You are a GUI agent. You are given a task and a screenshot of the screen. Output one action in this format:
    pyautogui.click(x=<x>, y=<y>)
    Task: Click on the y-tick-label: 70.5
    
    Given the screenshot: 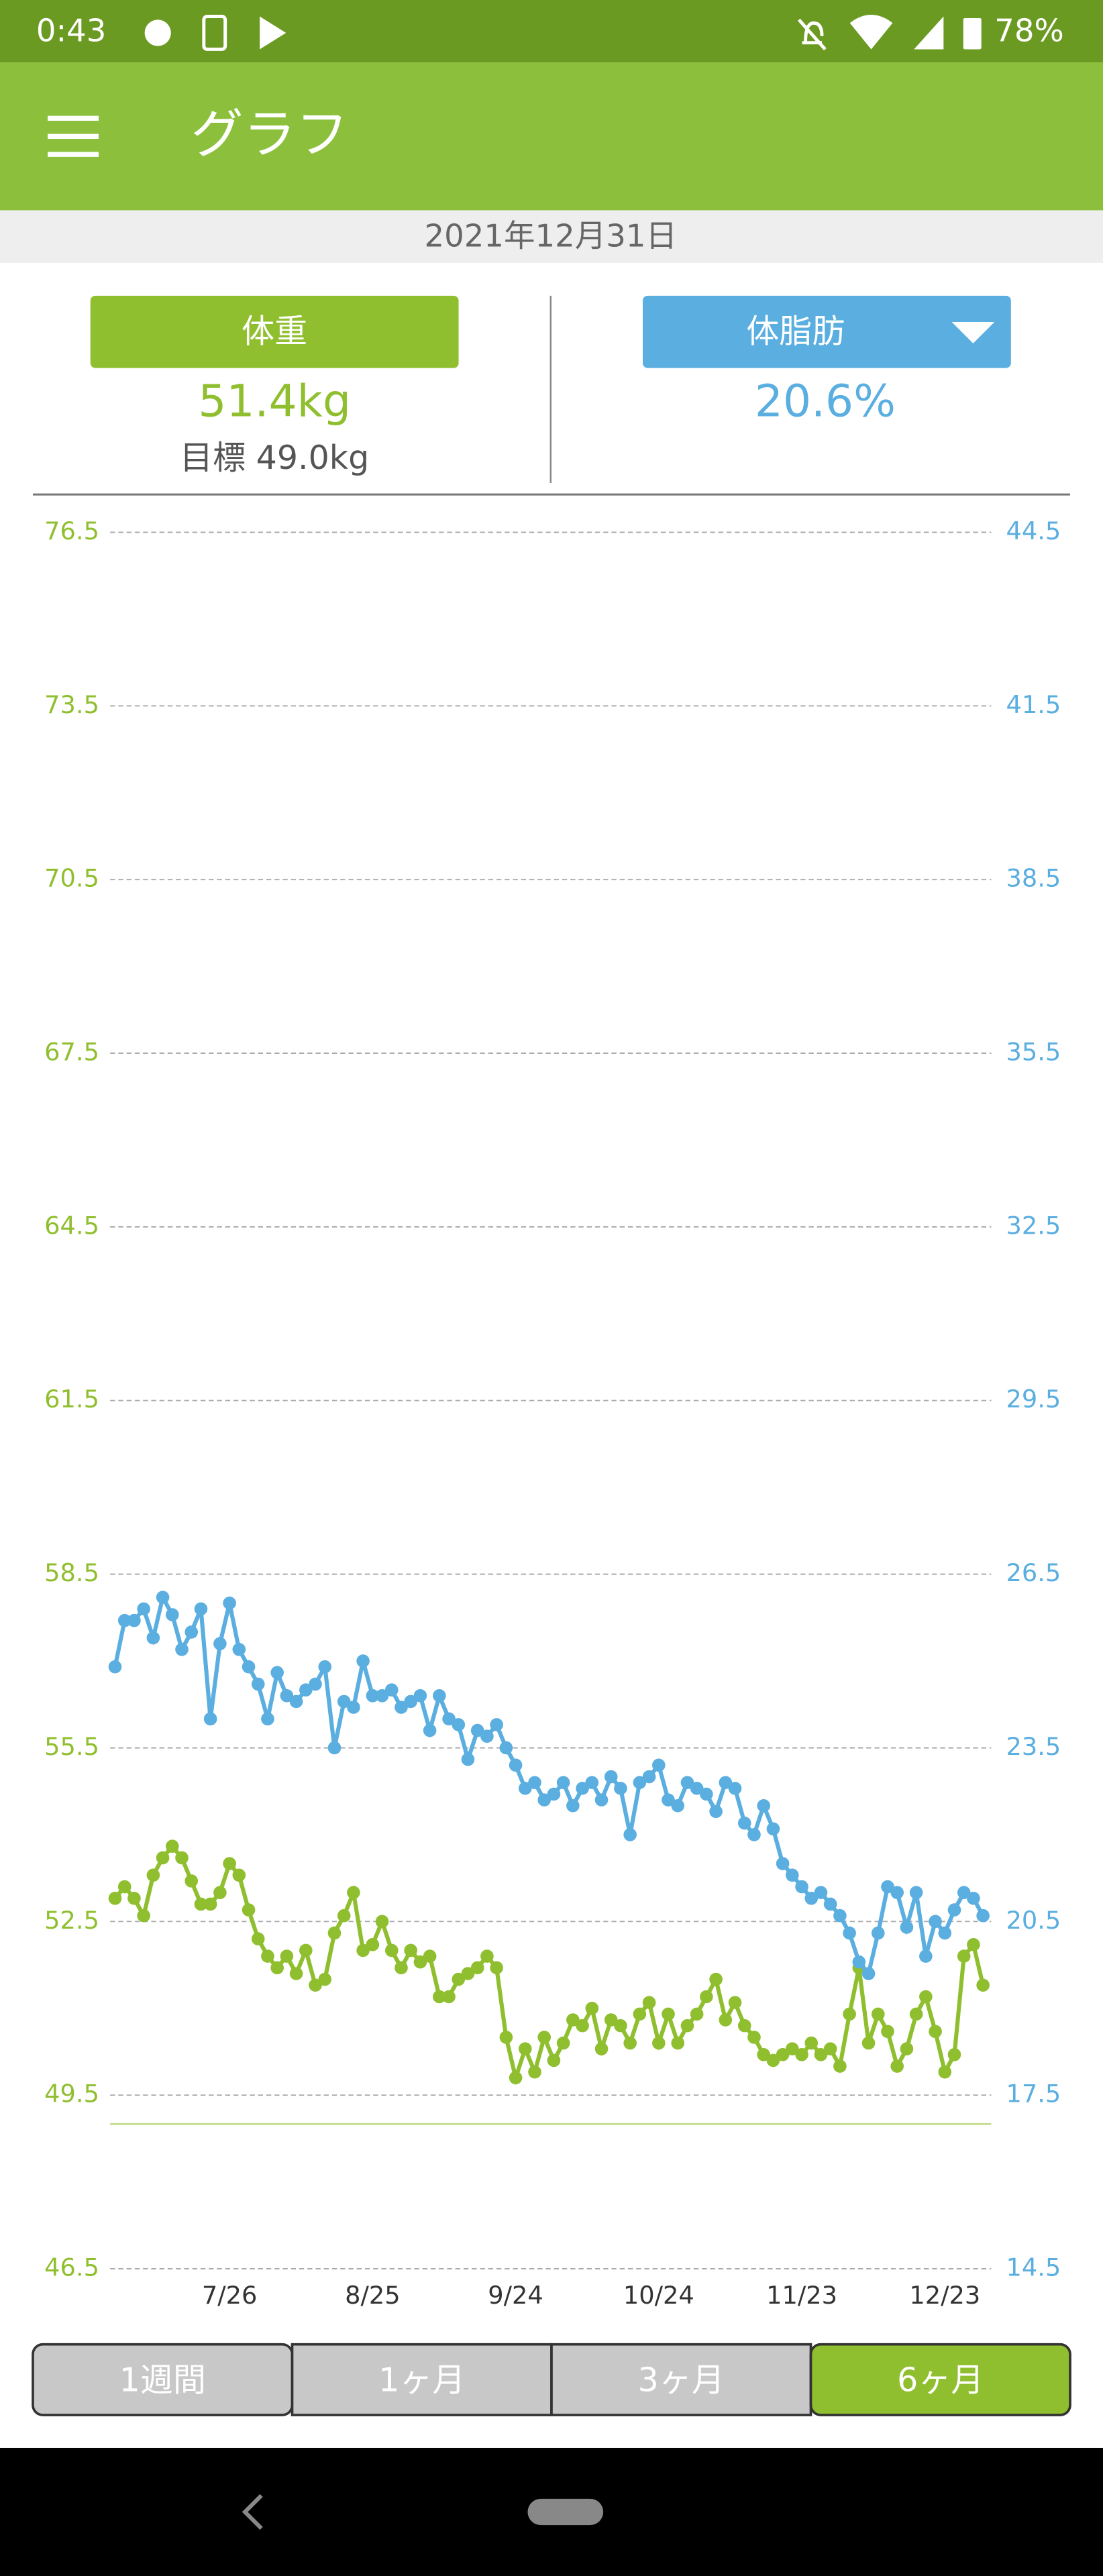 What is the action you would take?
    pyautogui.click(x=72, y=878)
    